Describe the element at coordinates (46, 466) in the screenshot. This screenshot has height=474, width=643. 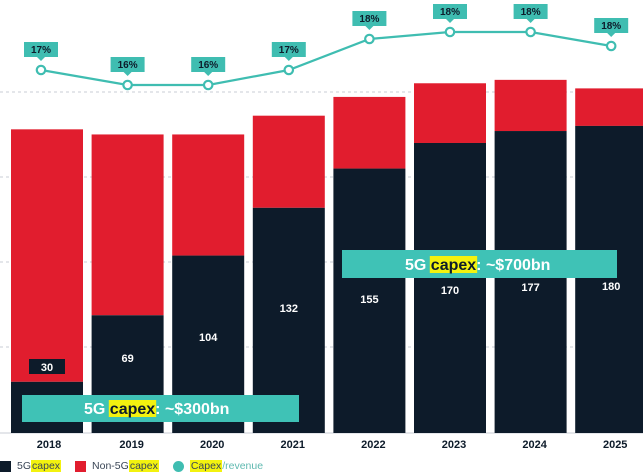
I see `legend-highlight-5g: capex` at that location.